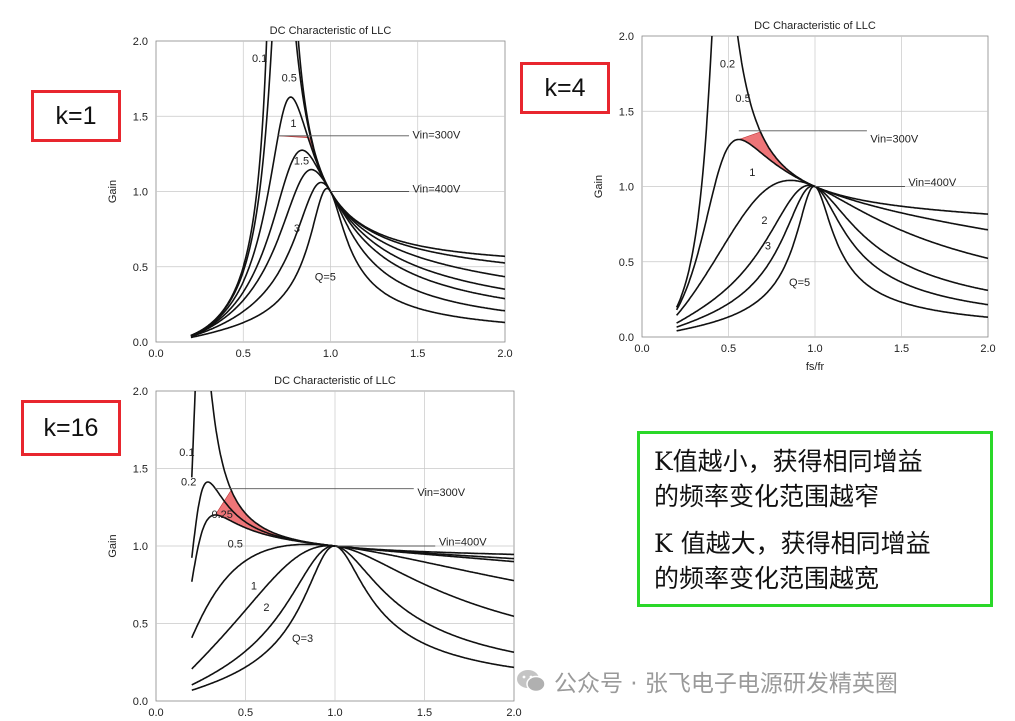  Describe the element at coordinates (626, 112) in the screenshot. I see `chart2-y-tick-label: 1.5` at that location.